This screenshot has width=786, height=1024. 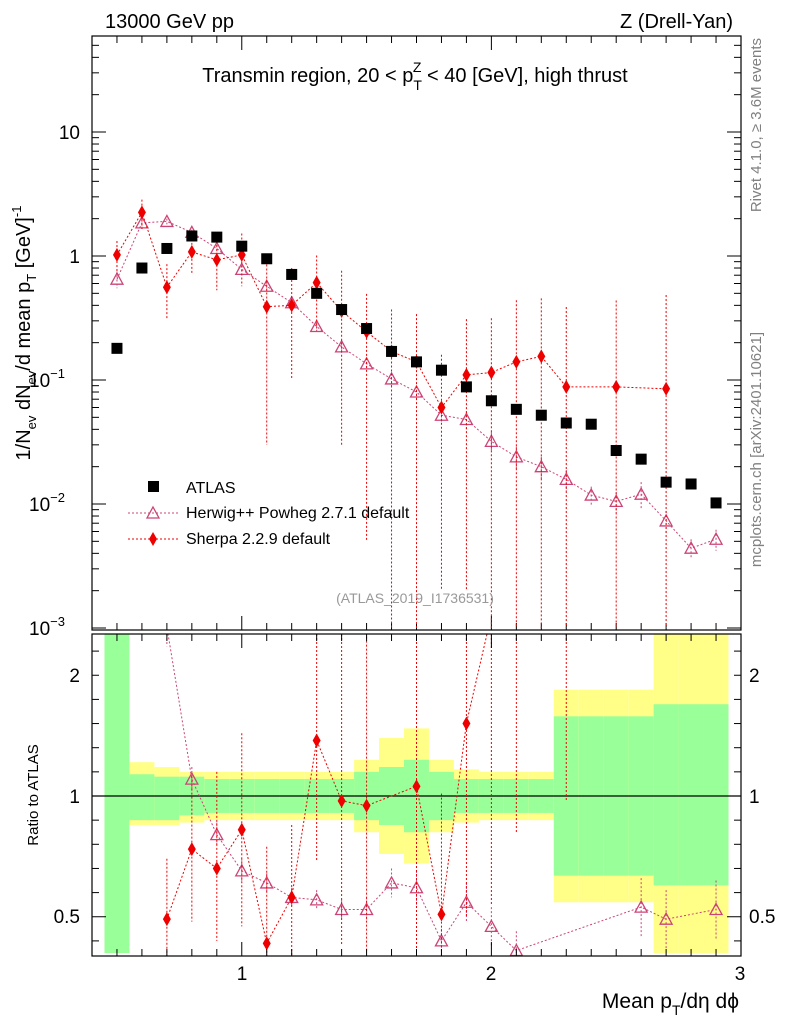 I want to click on ratio-y-tick-label-0-5: 0.5, so click(x=67, y=917).